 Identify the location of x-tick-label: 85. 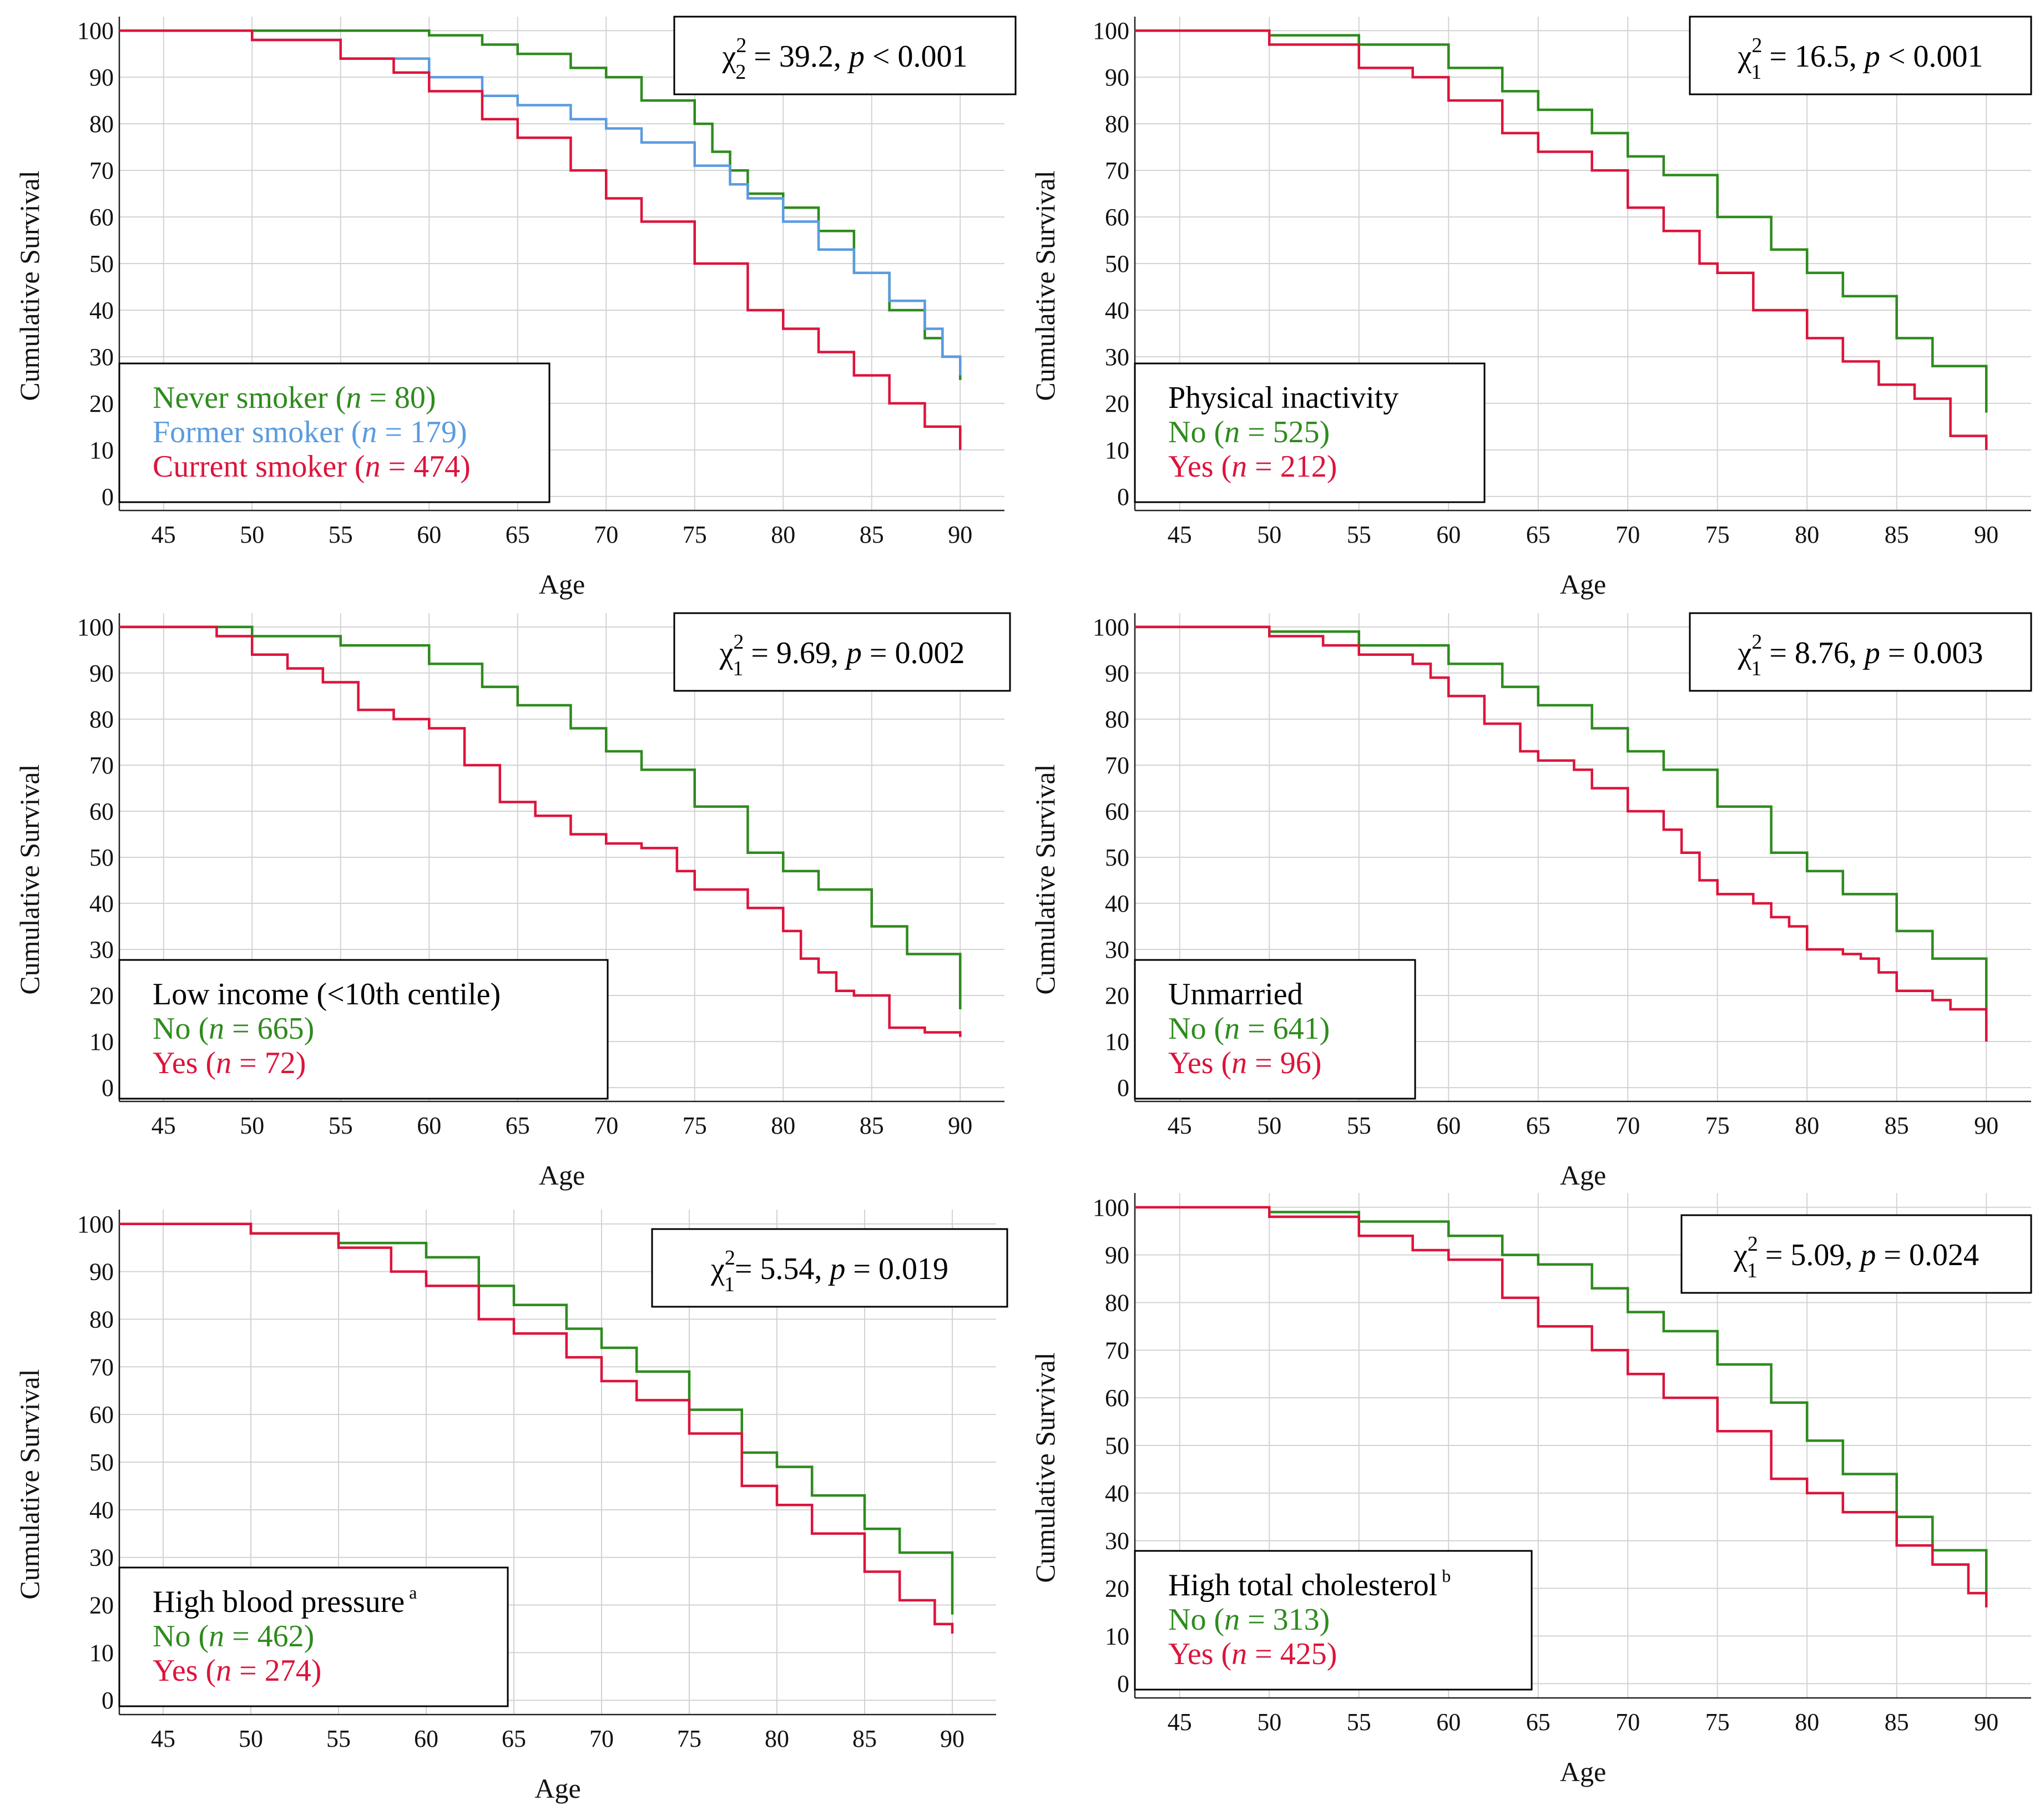
(872, 1125).